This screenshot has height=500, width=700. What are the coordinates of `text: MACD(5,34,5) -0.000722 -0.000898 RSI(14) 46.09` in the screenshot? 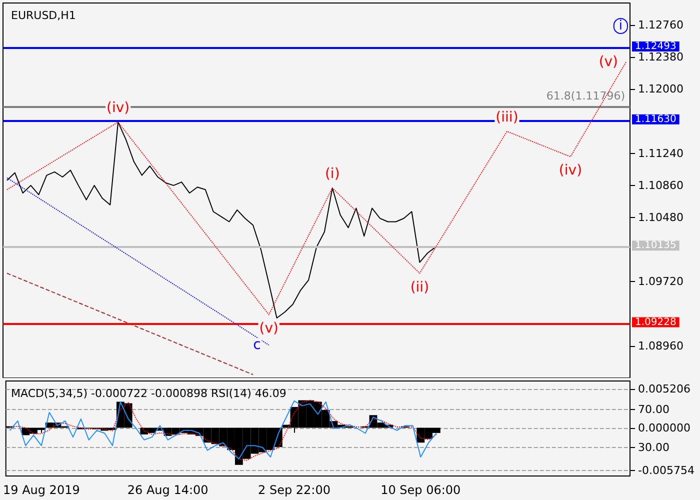 It's located at (148, 393).